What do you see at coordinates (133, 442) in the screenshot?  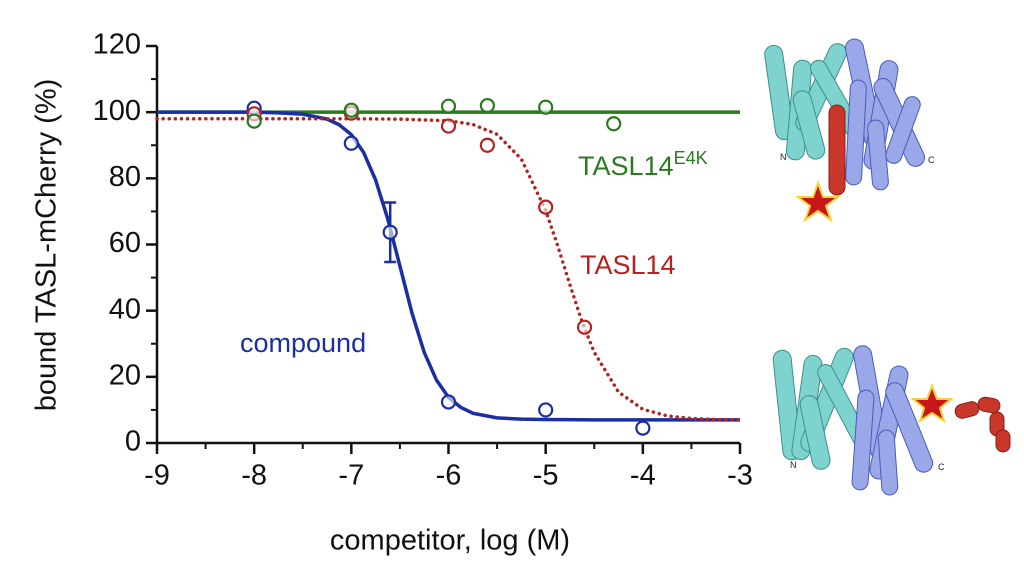 I see `y-tick-label: 0` at bounding box center [133, 442].